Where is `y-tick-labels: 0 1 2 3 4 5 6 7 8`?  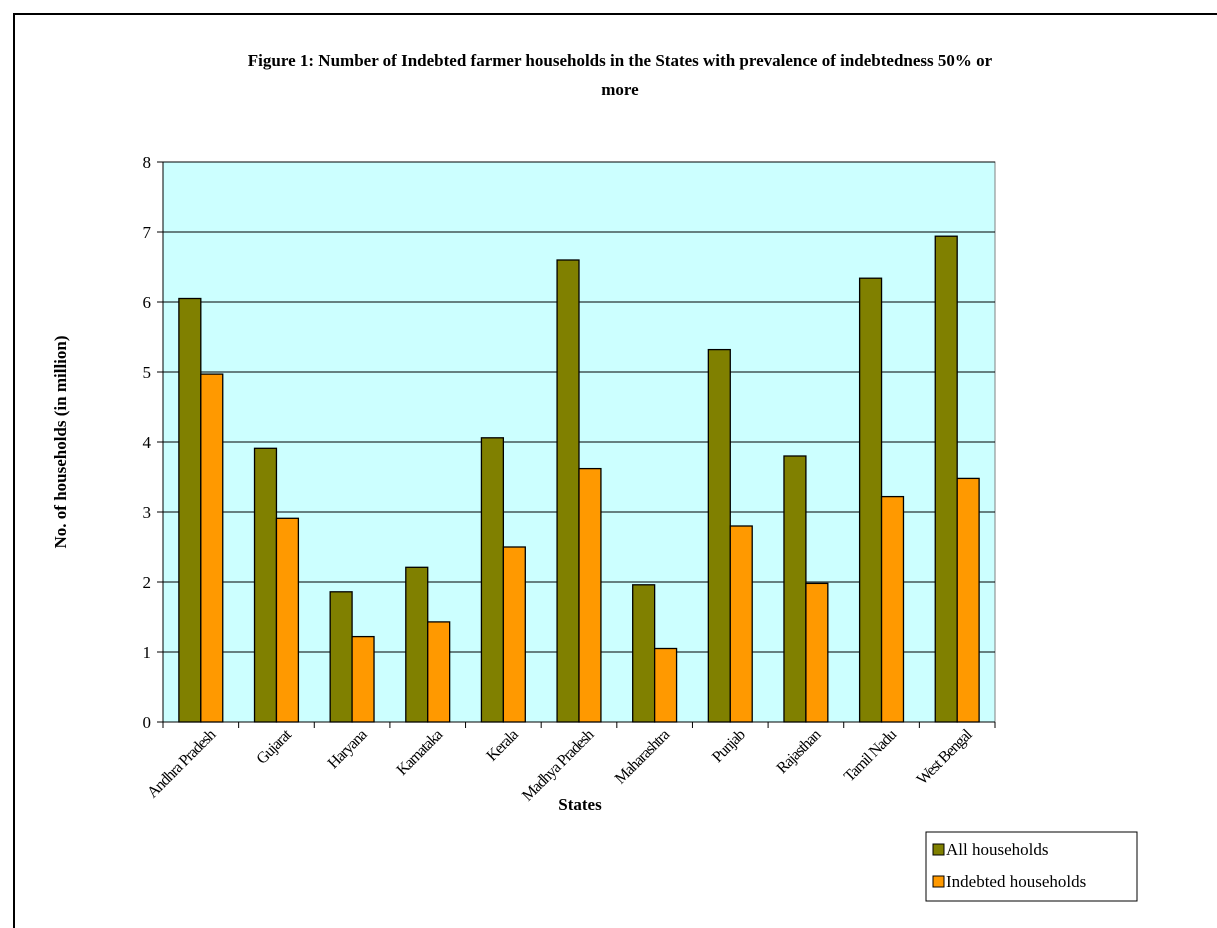
y-tick-labels: 0 1 2 3 4 5 6 7 8 is located at coordinates (147, 442).